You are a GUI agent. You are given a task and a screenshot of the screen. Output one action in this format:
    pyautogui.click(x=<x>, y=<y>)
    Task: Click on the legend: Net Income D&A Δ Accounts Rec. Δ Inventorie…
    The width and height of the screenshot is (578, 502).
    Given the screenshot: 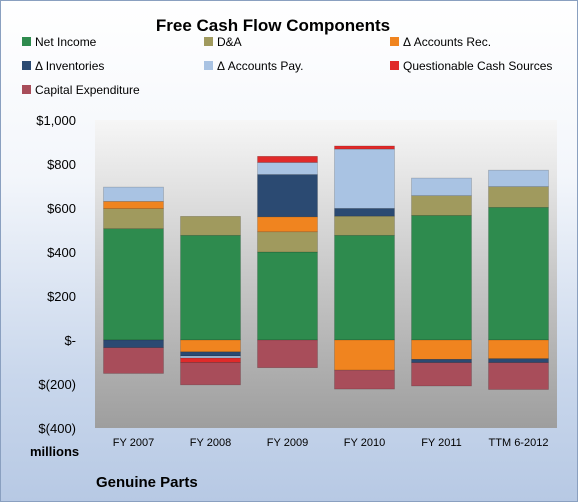 What is the action you would take?
    pyautogui.click(x=287, y=66)
    